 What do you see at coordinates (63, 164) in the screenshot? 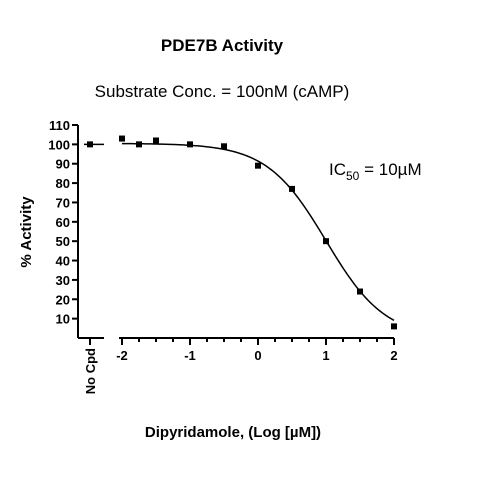
I see `y-tick-label: 90` at bounding box center [63, 164].